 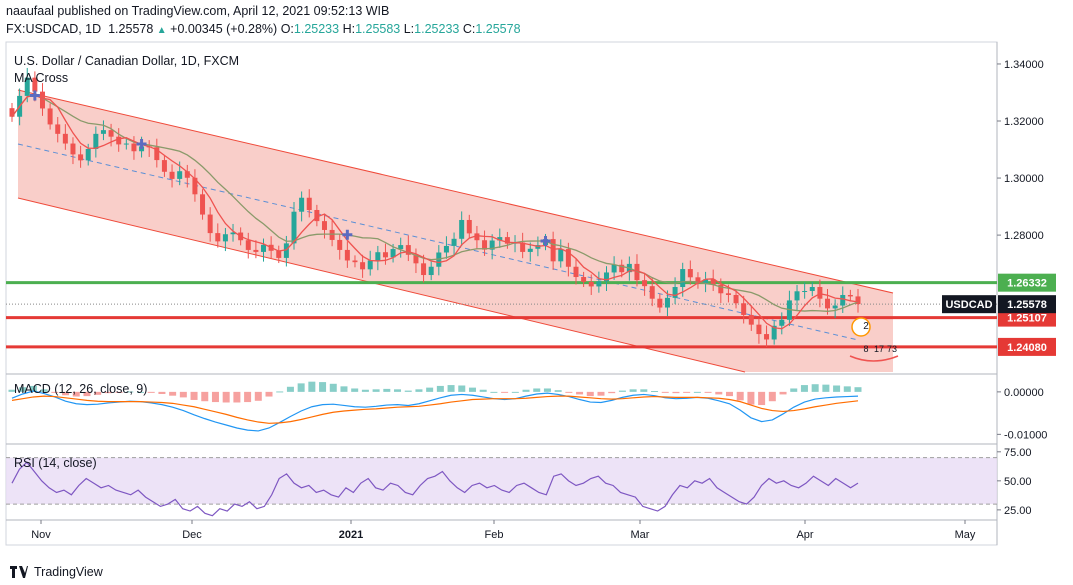 What do you see at coordinates (968, 305) in the screenshot?
I see `symbol-tag-text: USDCAD` at bounding box center [968, 305].